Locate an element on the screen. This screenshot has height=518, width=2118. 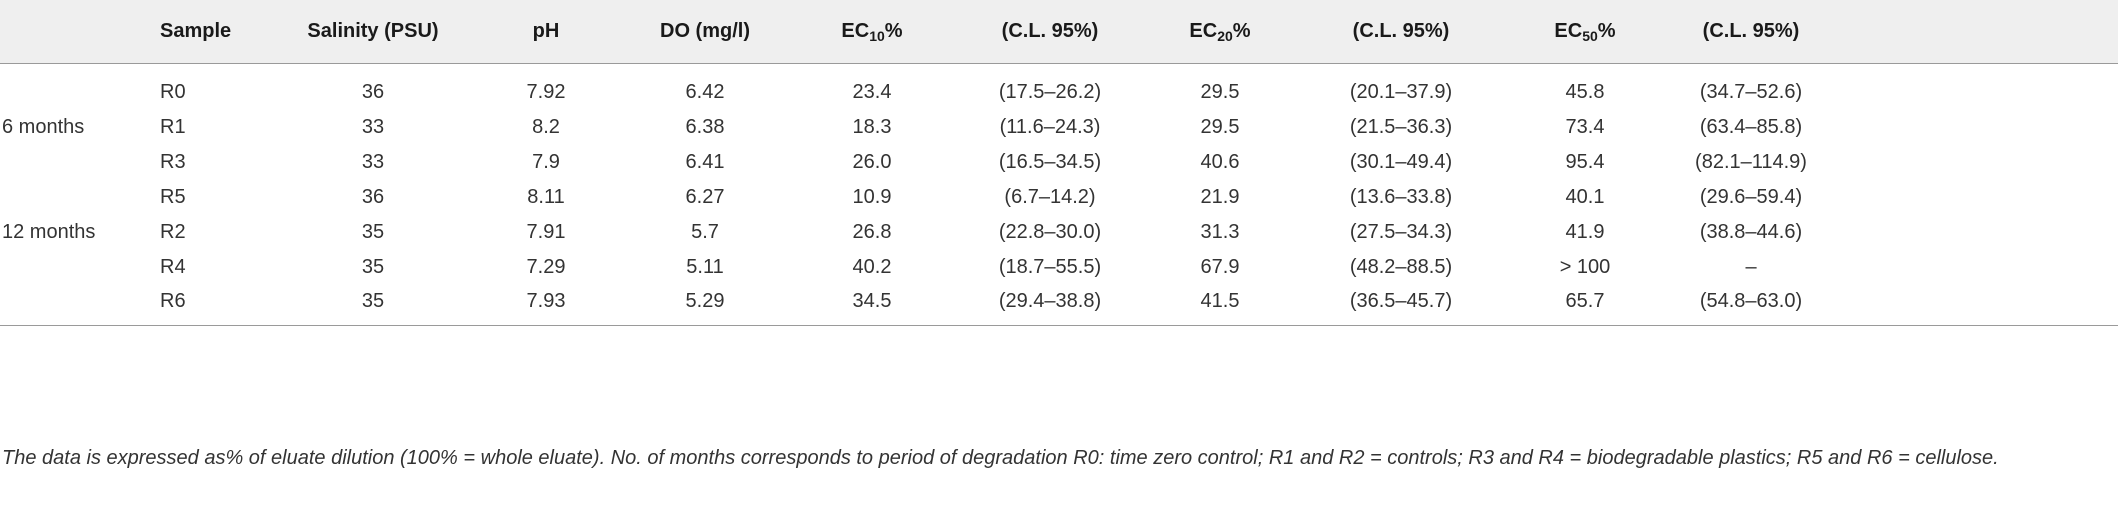
cell-cl-ec10: (17.5–26.2) is located at coordinates (1050, 92).